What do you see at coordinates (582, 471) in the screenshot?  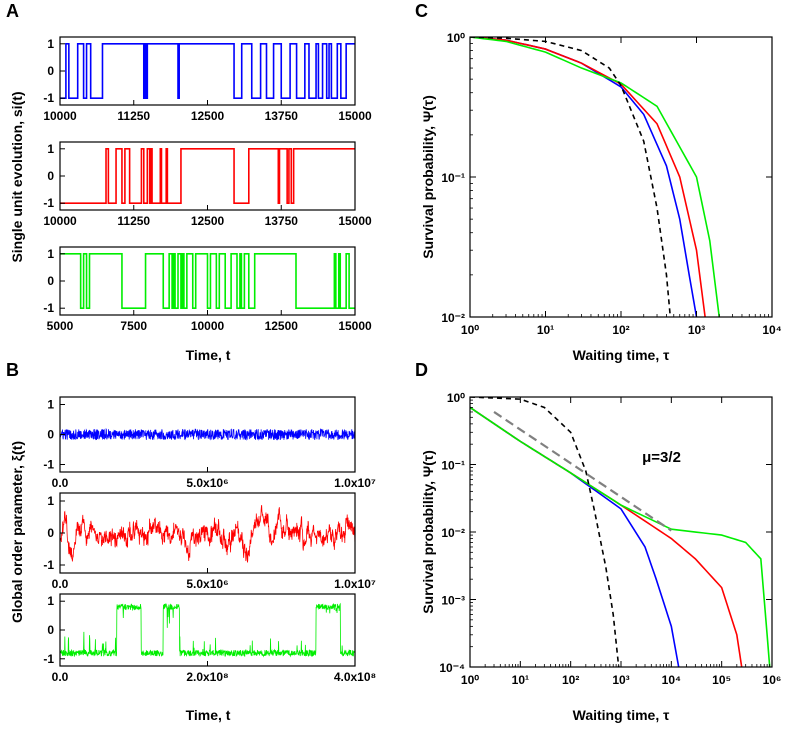 I see `series-gray-dashed-line` at bounding box center [582, 471].